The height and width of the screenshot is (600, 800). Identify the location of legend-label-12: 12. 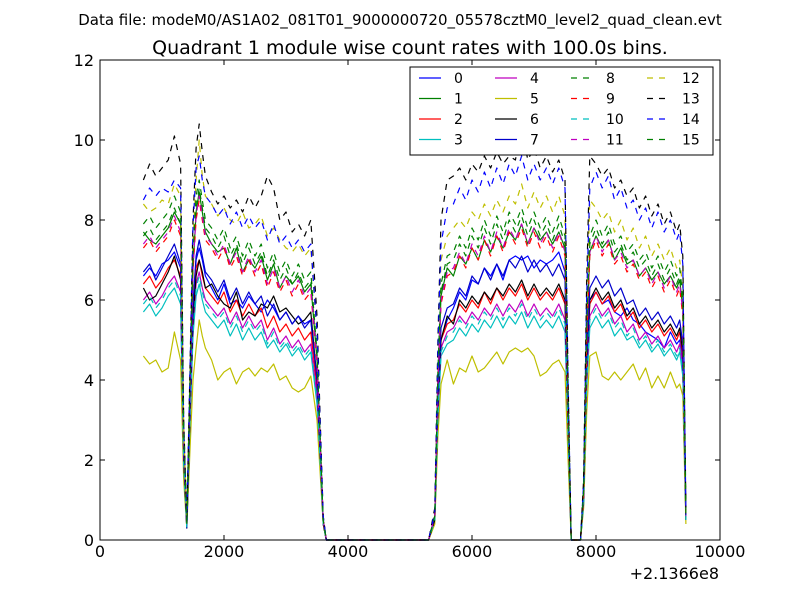
(691, 79).